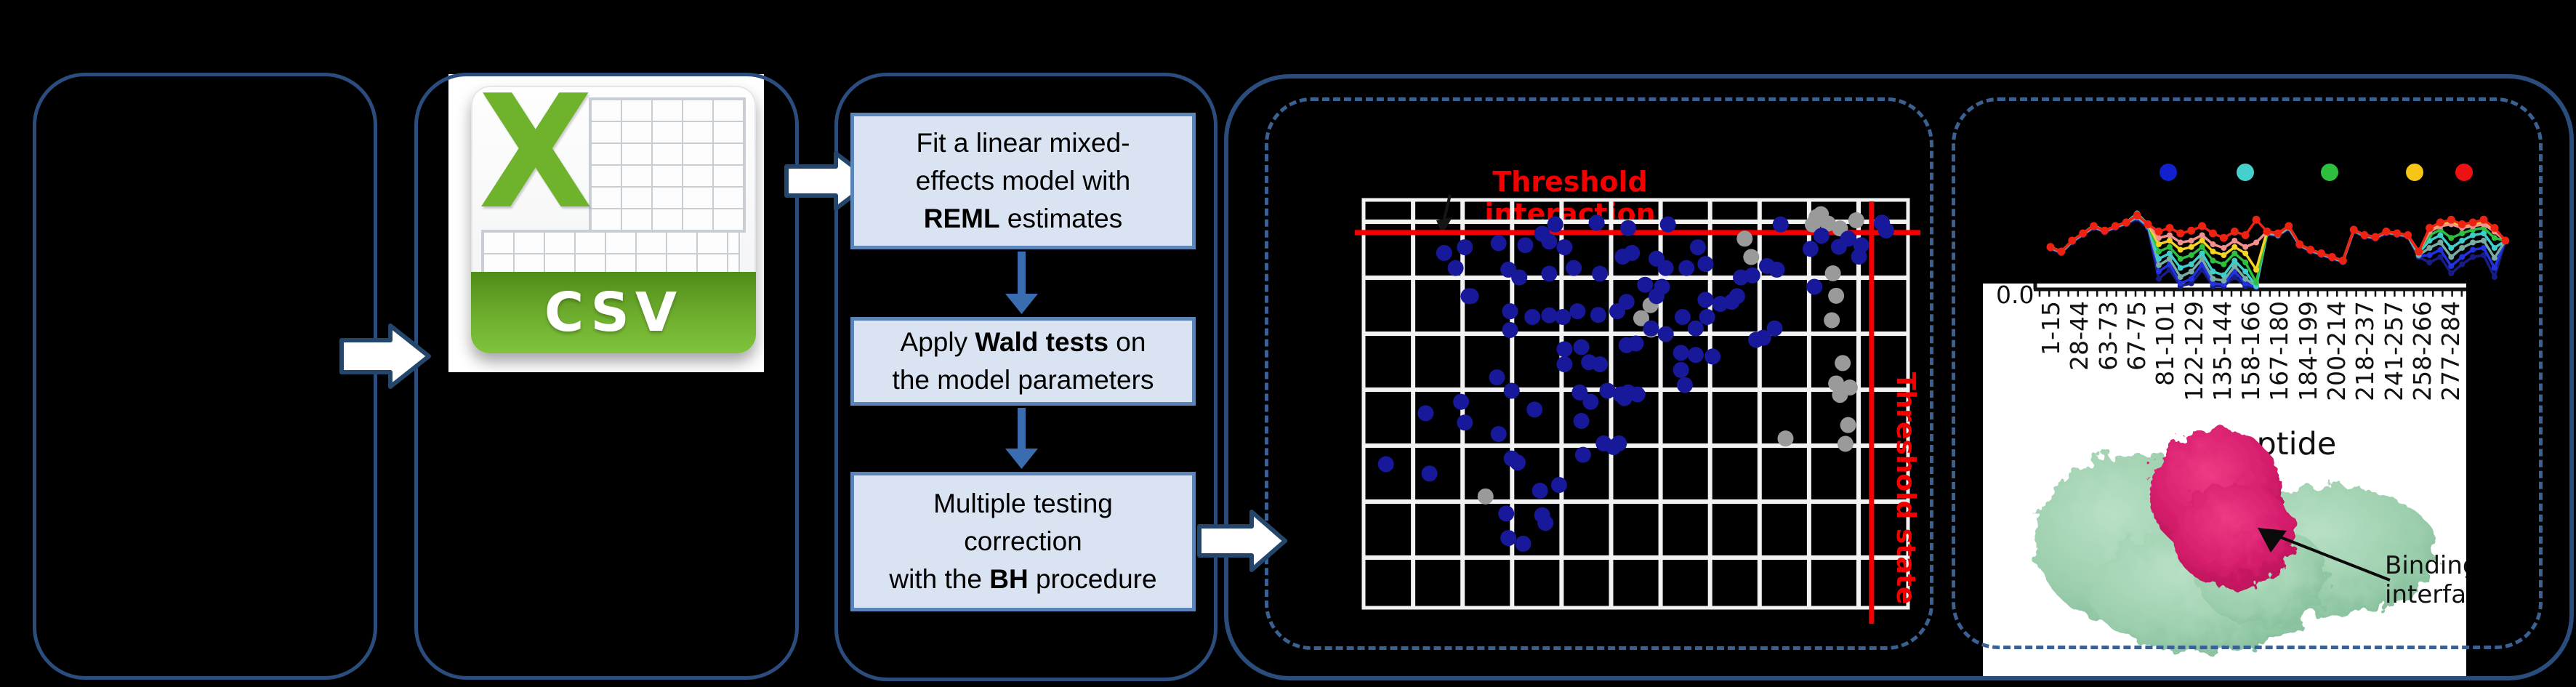 The image size is (2576, 687). Describe the element at coordinates (2425, 565) in the screenshot. I see `binding-interface-label-line1: Binding` at that location.